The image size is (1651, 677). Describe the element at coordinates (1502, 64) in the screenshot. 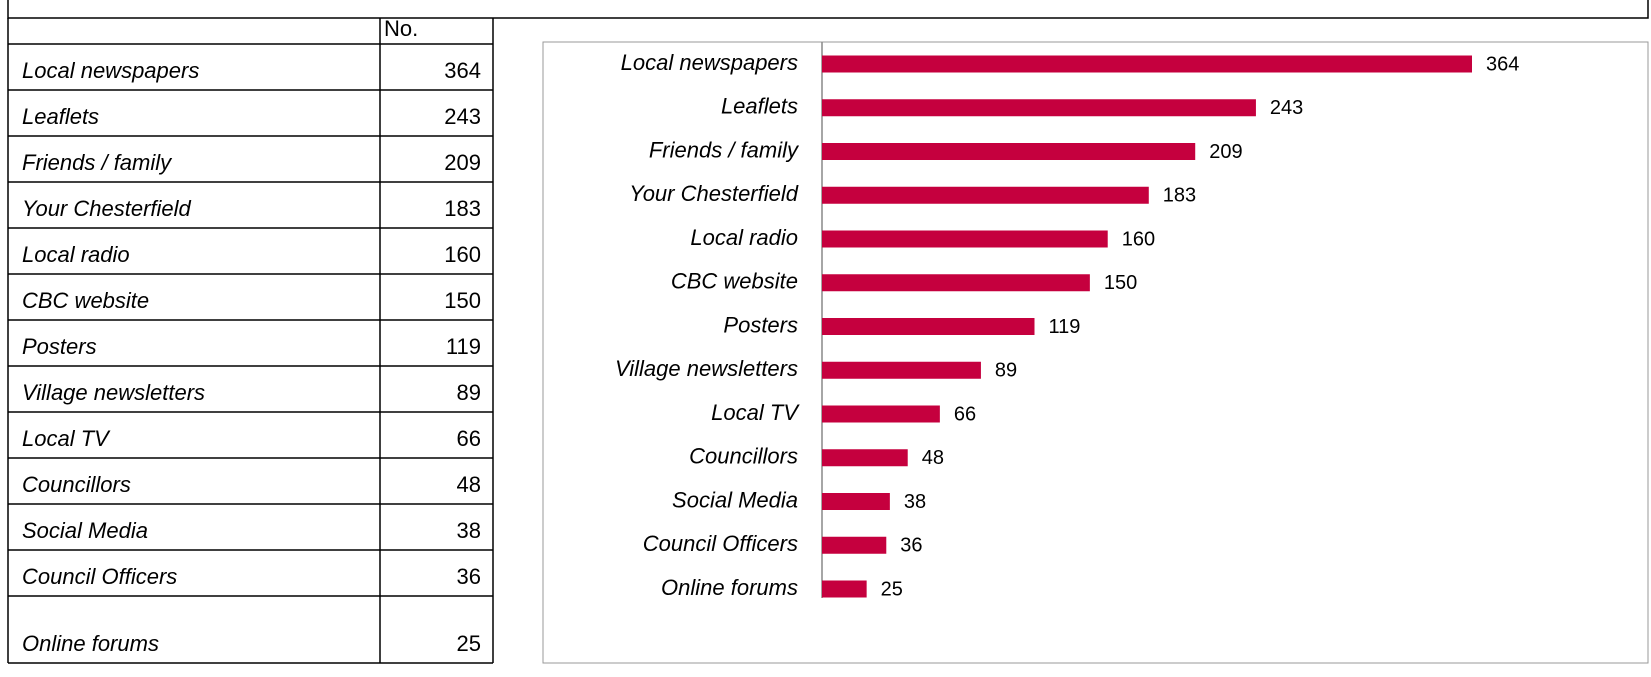

I see `value-label: 364` at that location.